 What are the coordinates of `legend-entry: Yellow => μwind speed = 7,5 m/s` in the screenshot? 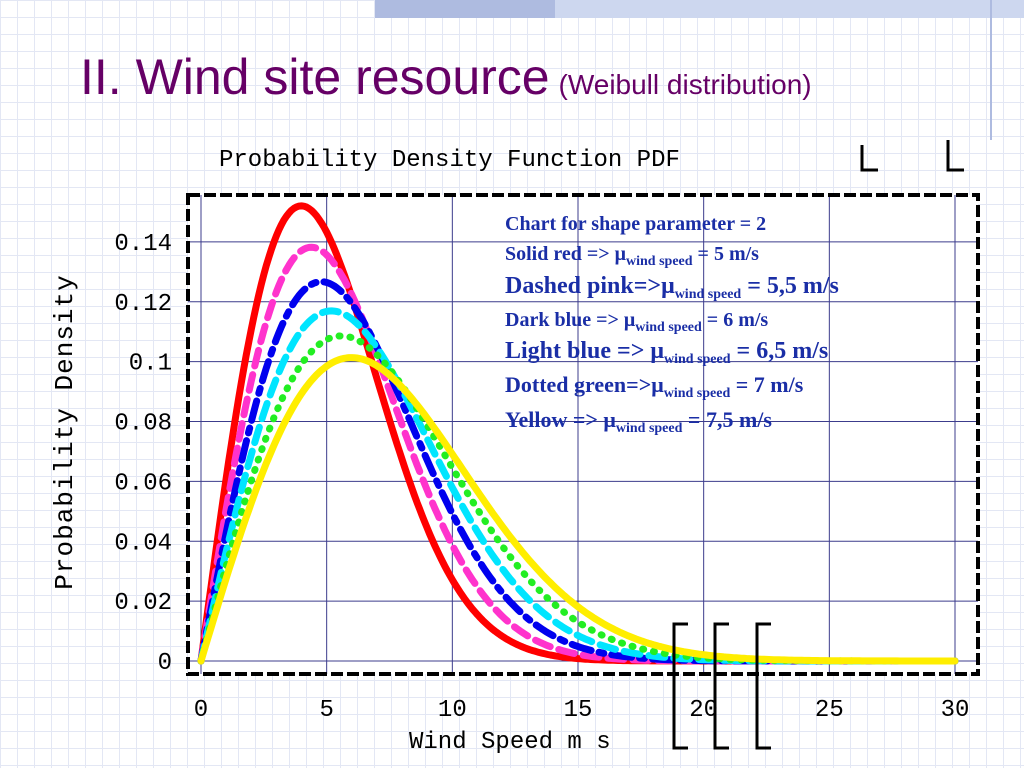 It's located at (638, 421).